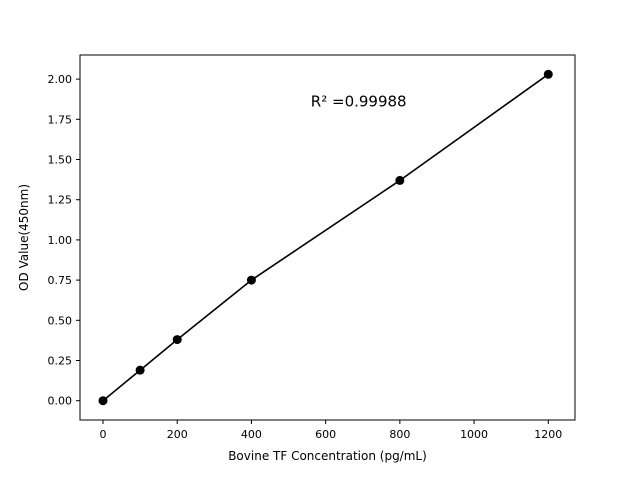 The height and width of the screenshot is (480, 640). I want to click on y-tick-label: 1.50, so click(60, 160).